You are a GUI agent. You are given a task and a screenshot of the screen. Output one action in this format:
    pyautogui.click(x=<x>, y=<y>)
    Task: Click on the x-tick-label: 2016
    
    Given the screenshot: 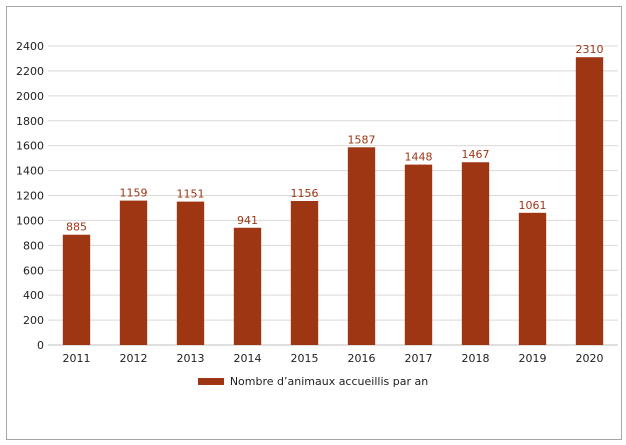 What is the action you would take?
    pyautogui.click(x=362, y=358)
    